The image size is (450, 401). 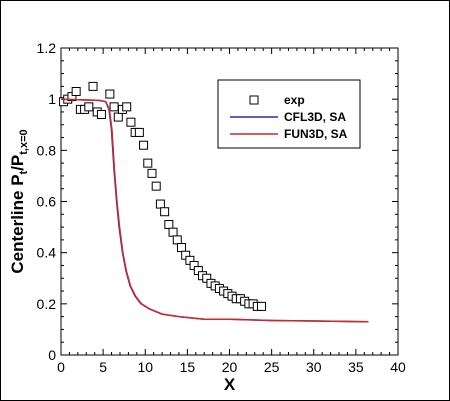 What do you see at coordinates (17, 163) in the screenshot?
I see `y-axis-title-mid: /P` at bounding box center [17, 163].